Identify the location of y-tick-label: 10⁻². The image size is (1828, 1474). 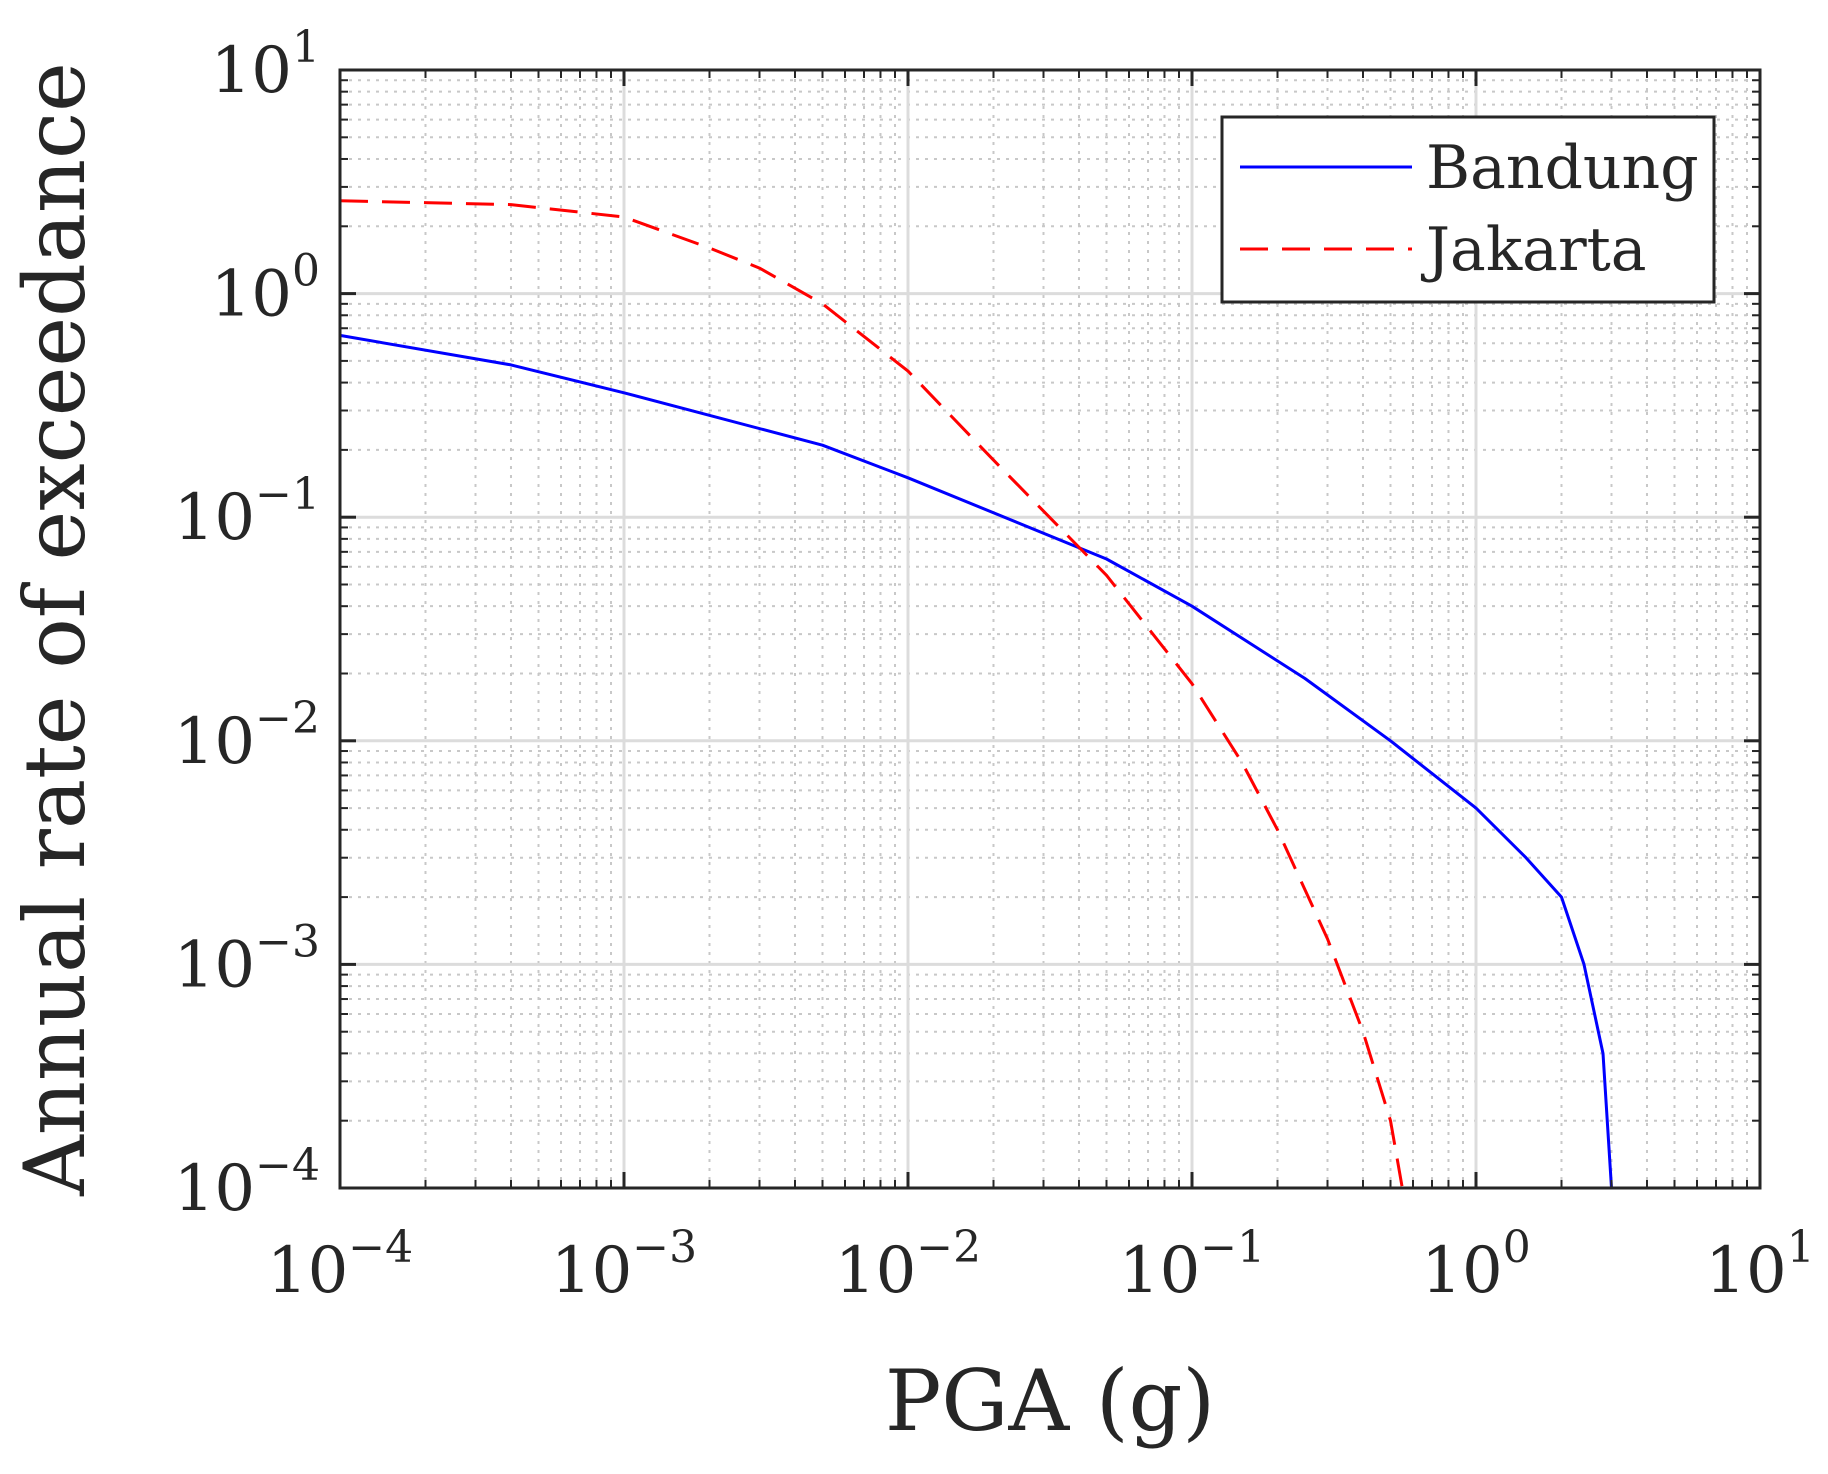
(247, 736).